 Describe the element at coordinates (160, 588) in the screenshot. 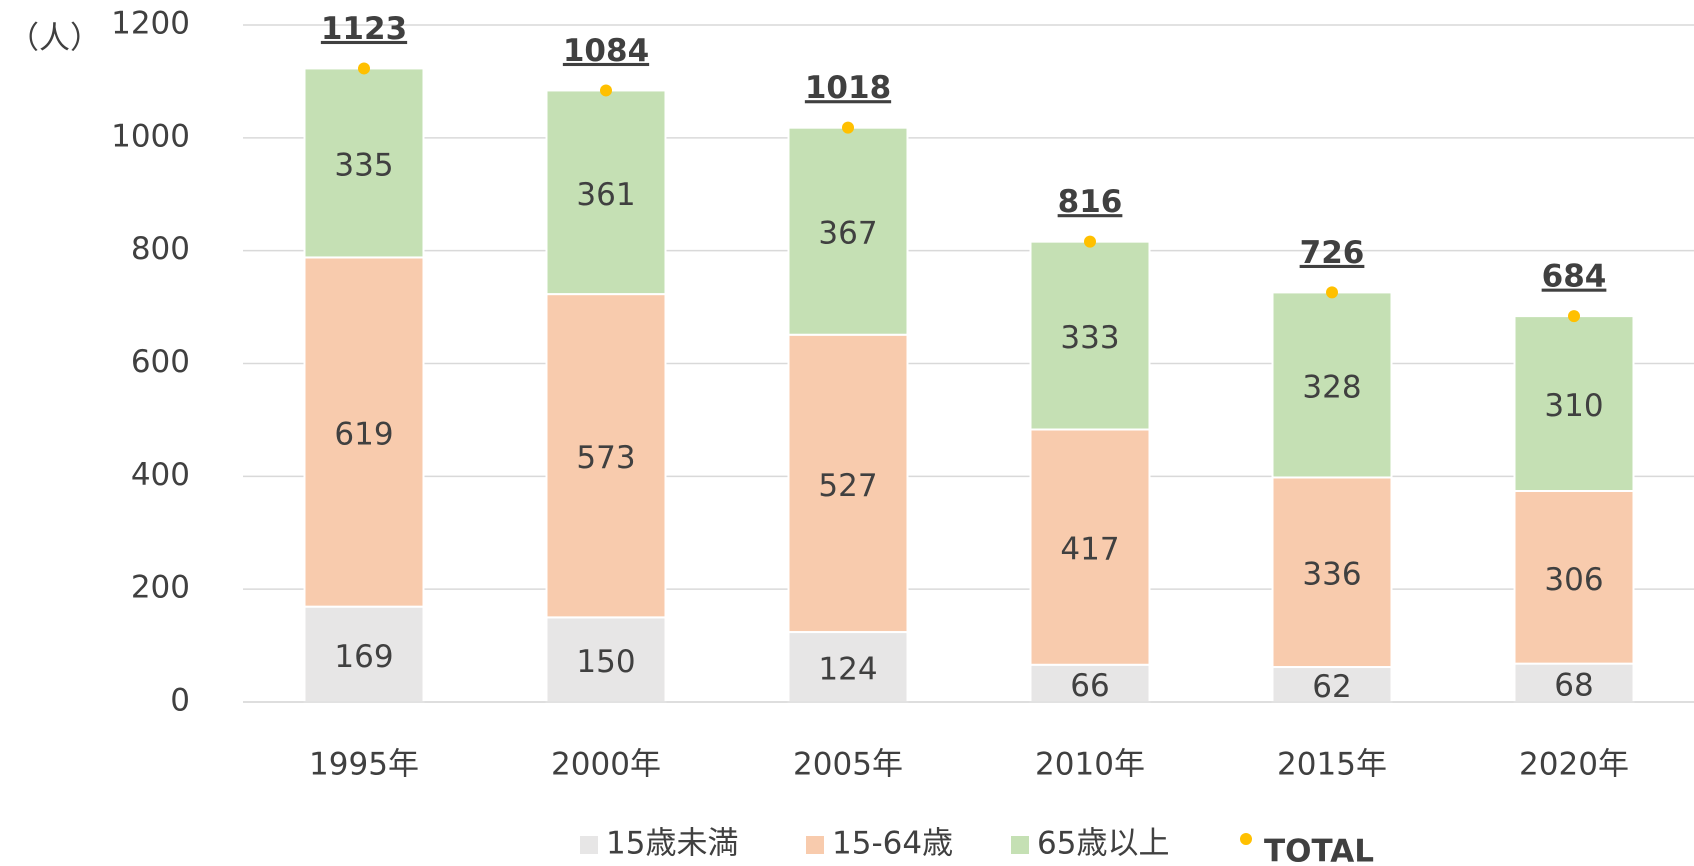

I see `y-tick-label: 200` at that location.